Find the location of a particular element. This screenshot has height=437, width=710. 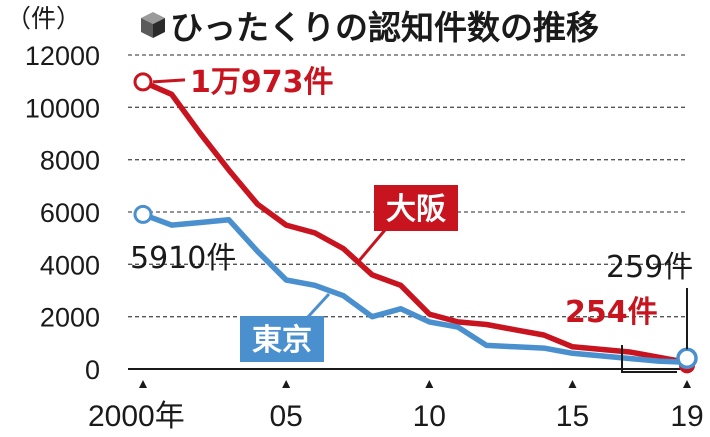

y-tick-label: 6000 is located at coordinates (70, 213).